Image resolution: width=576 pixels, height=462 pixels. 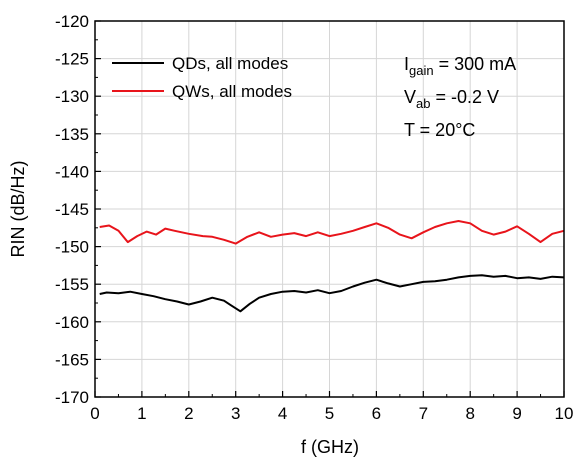 I want to click on x-axis-ticks: 0 1 2 3 4 5 6 7 8 9 10, so click(x=331, y=407).